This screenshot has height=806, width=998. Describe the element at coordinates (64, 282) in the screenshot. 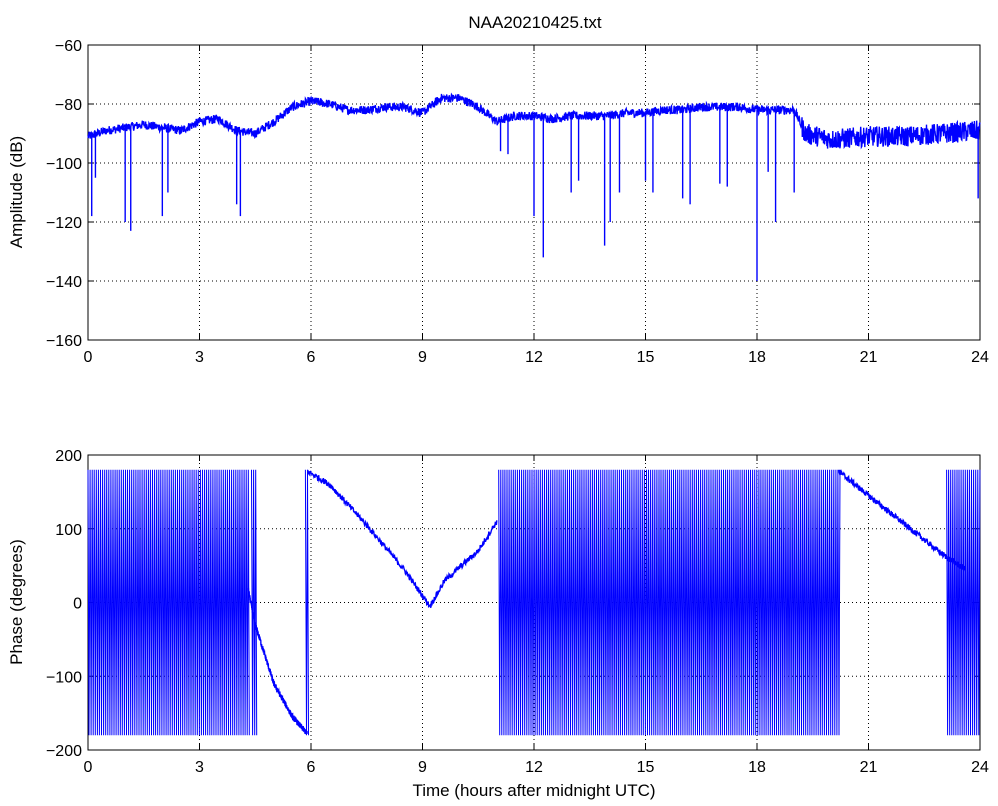

I see `y-tick-label: −140` at that location.